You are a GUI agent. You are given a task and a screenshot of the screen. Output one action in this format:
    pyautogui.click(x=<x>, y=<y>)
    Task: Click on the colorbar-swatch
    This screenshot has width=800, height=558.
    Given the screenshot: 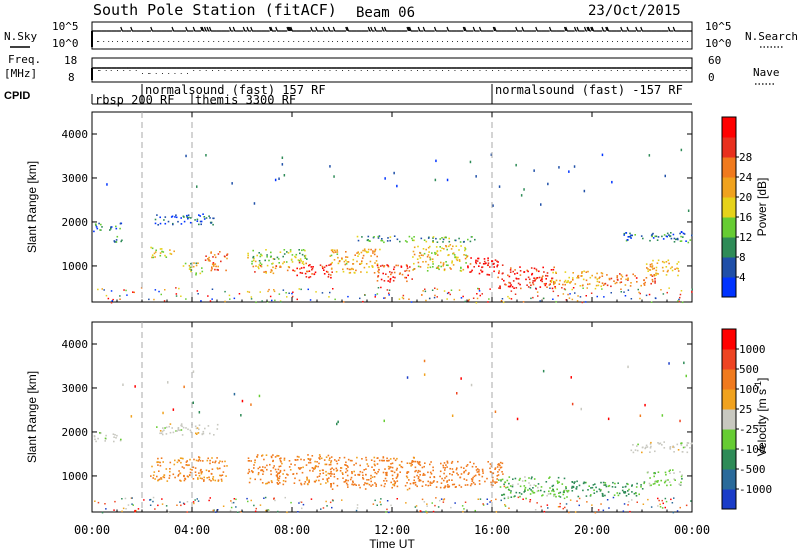 What is the action you would take?
    pyautogui.click(x=729, y=167)
    